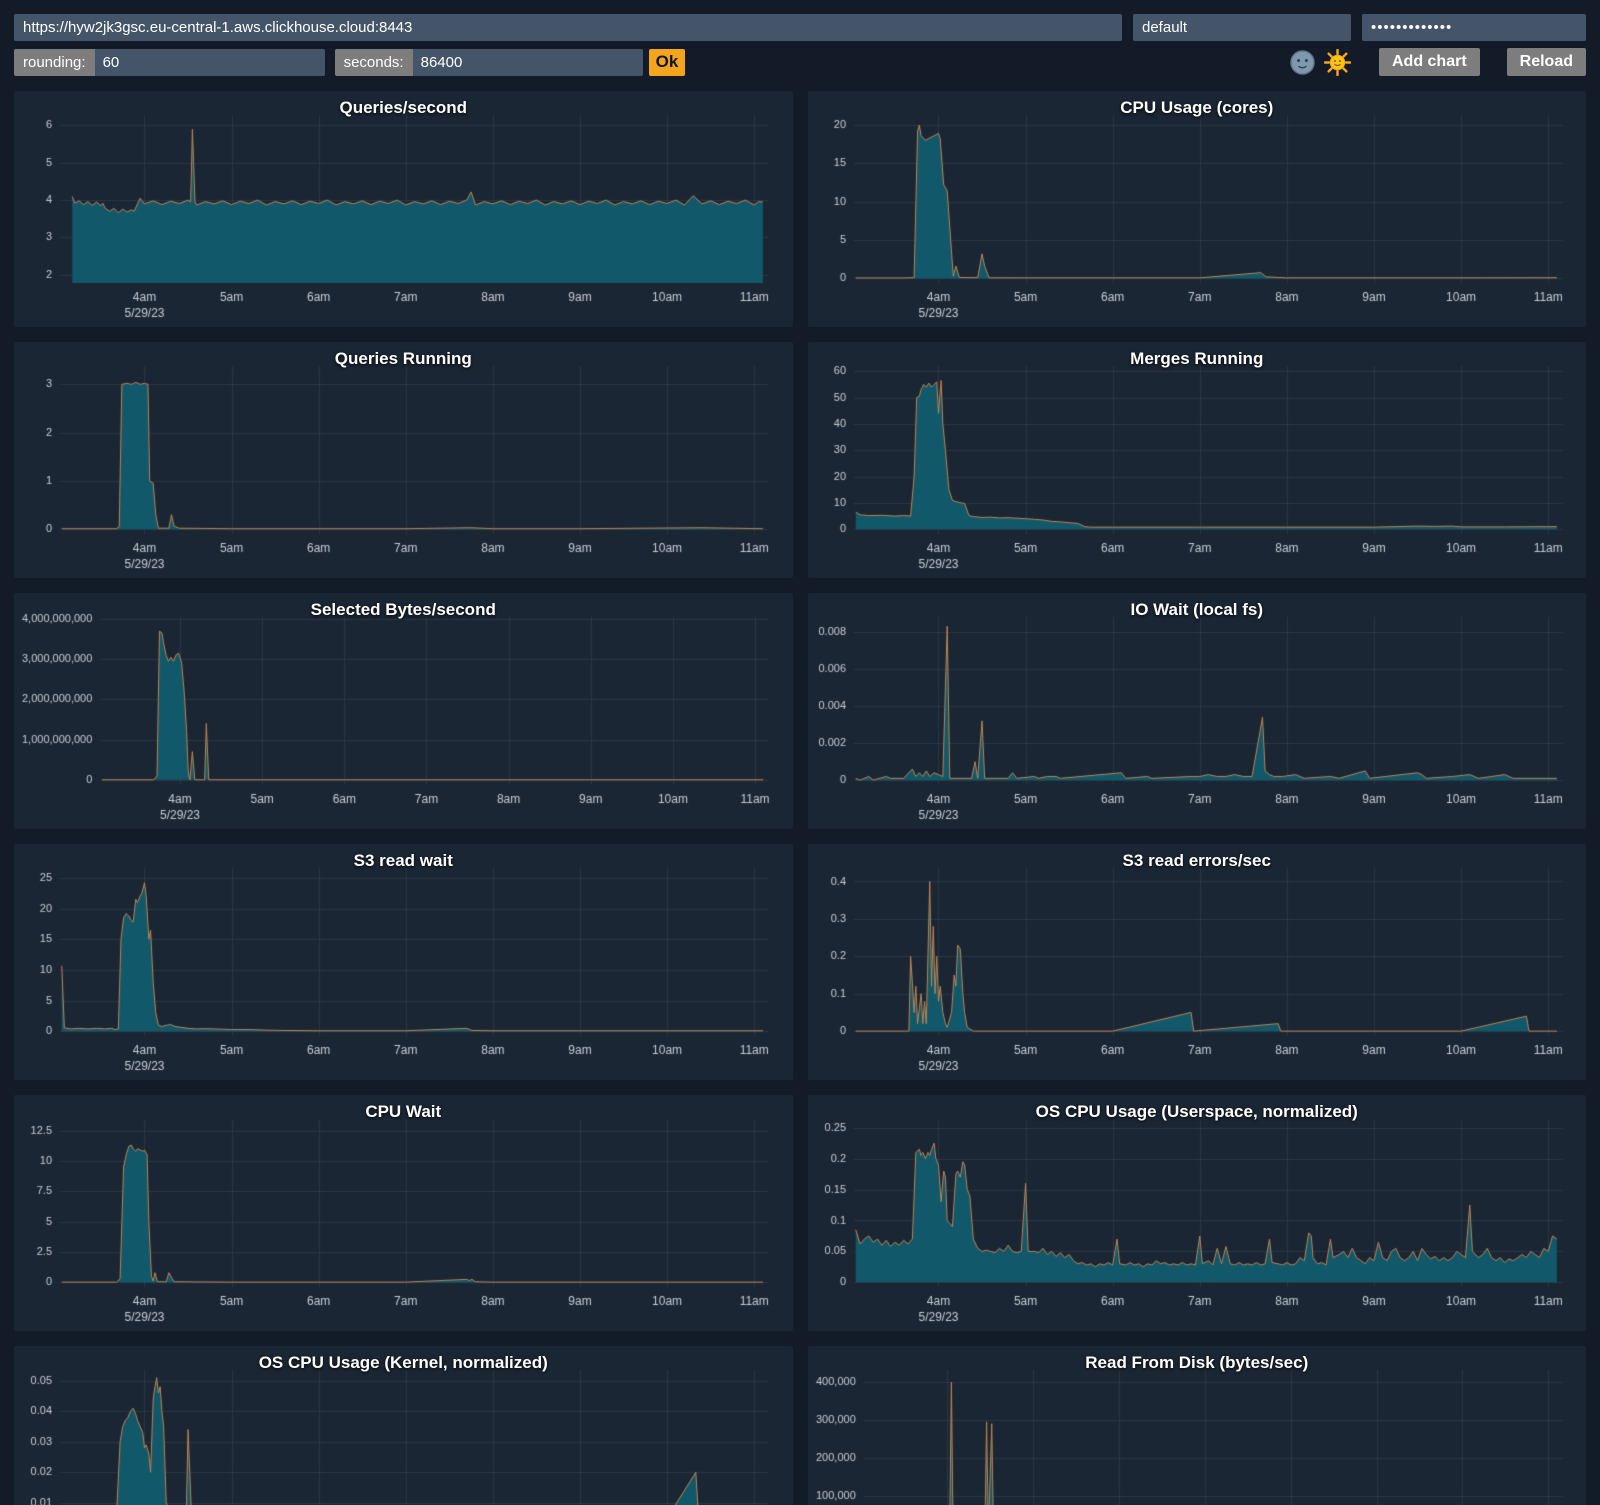  Describe the element at coordinates (568, 27) in the screenshot. I see `server-url-input` at that location.